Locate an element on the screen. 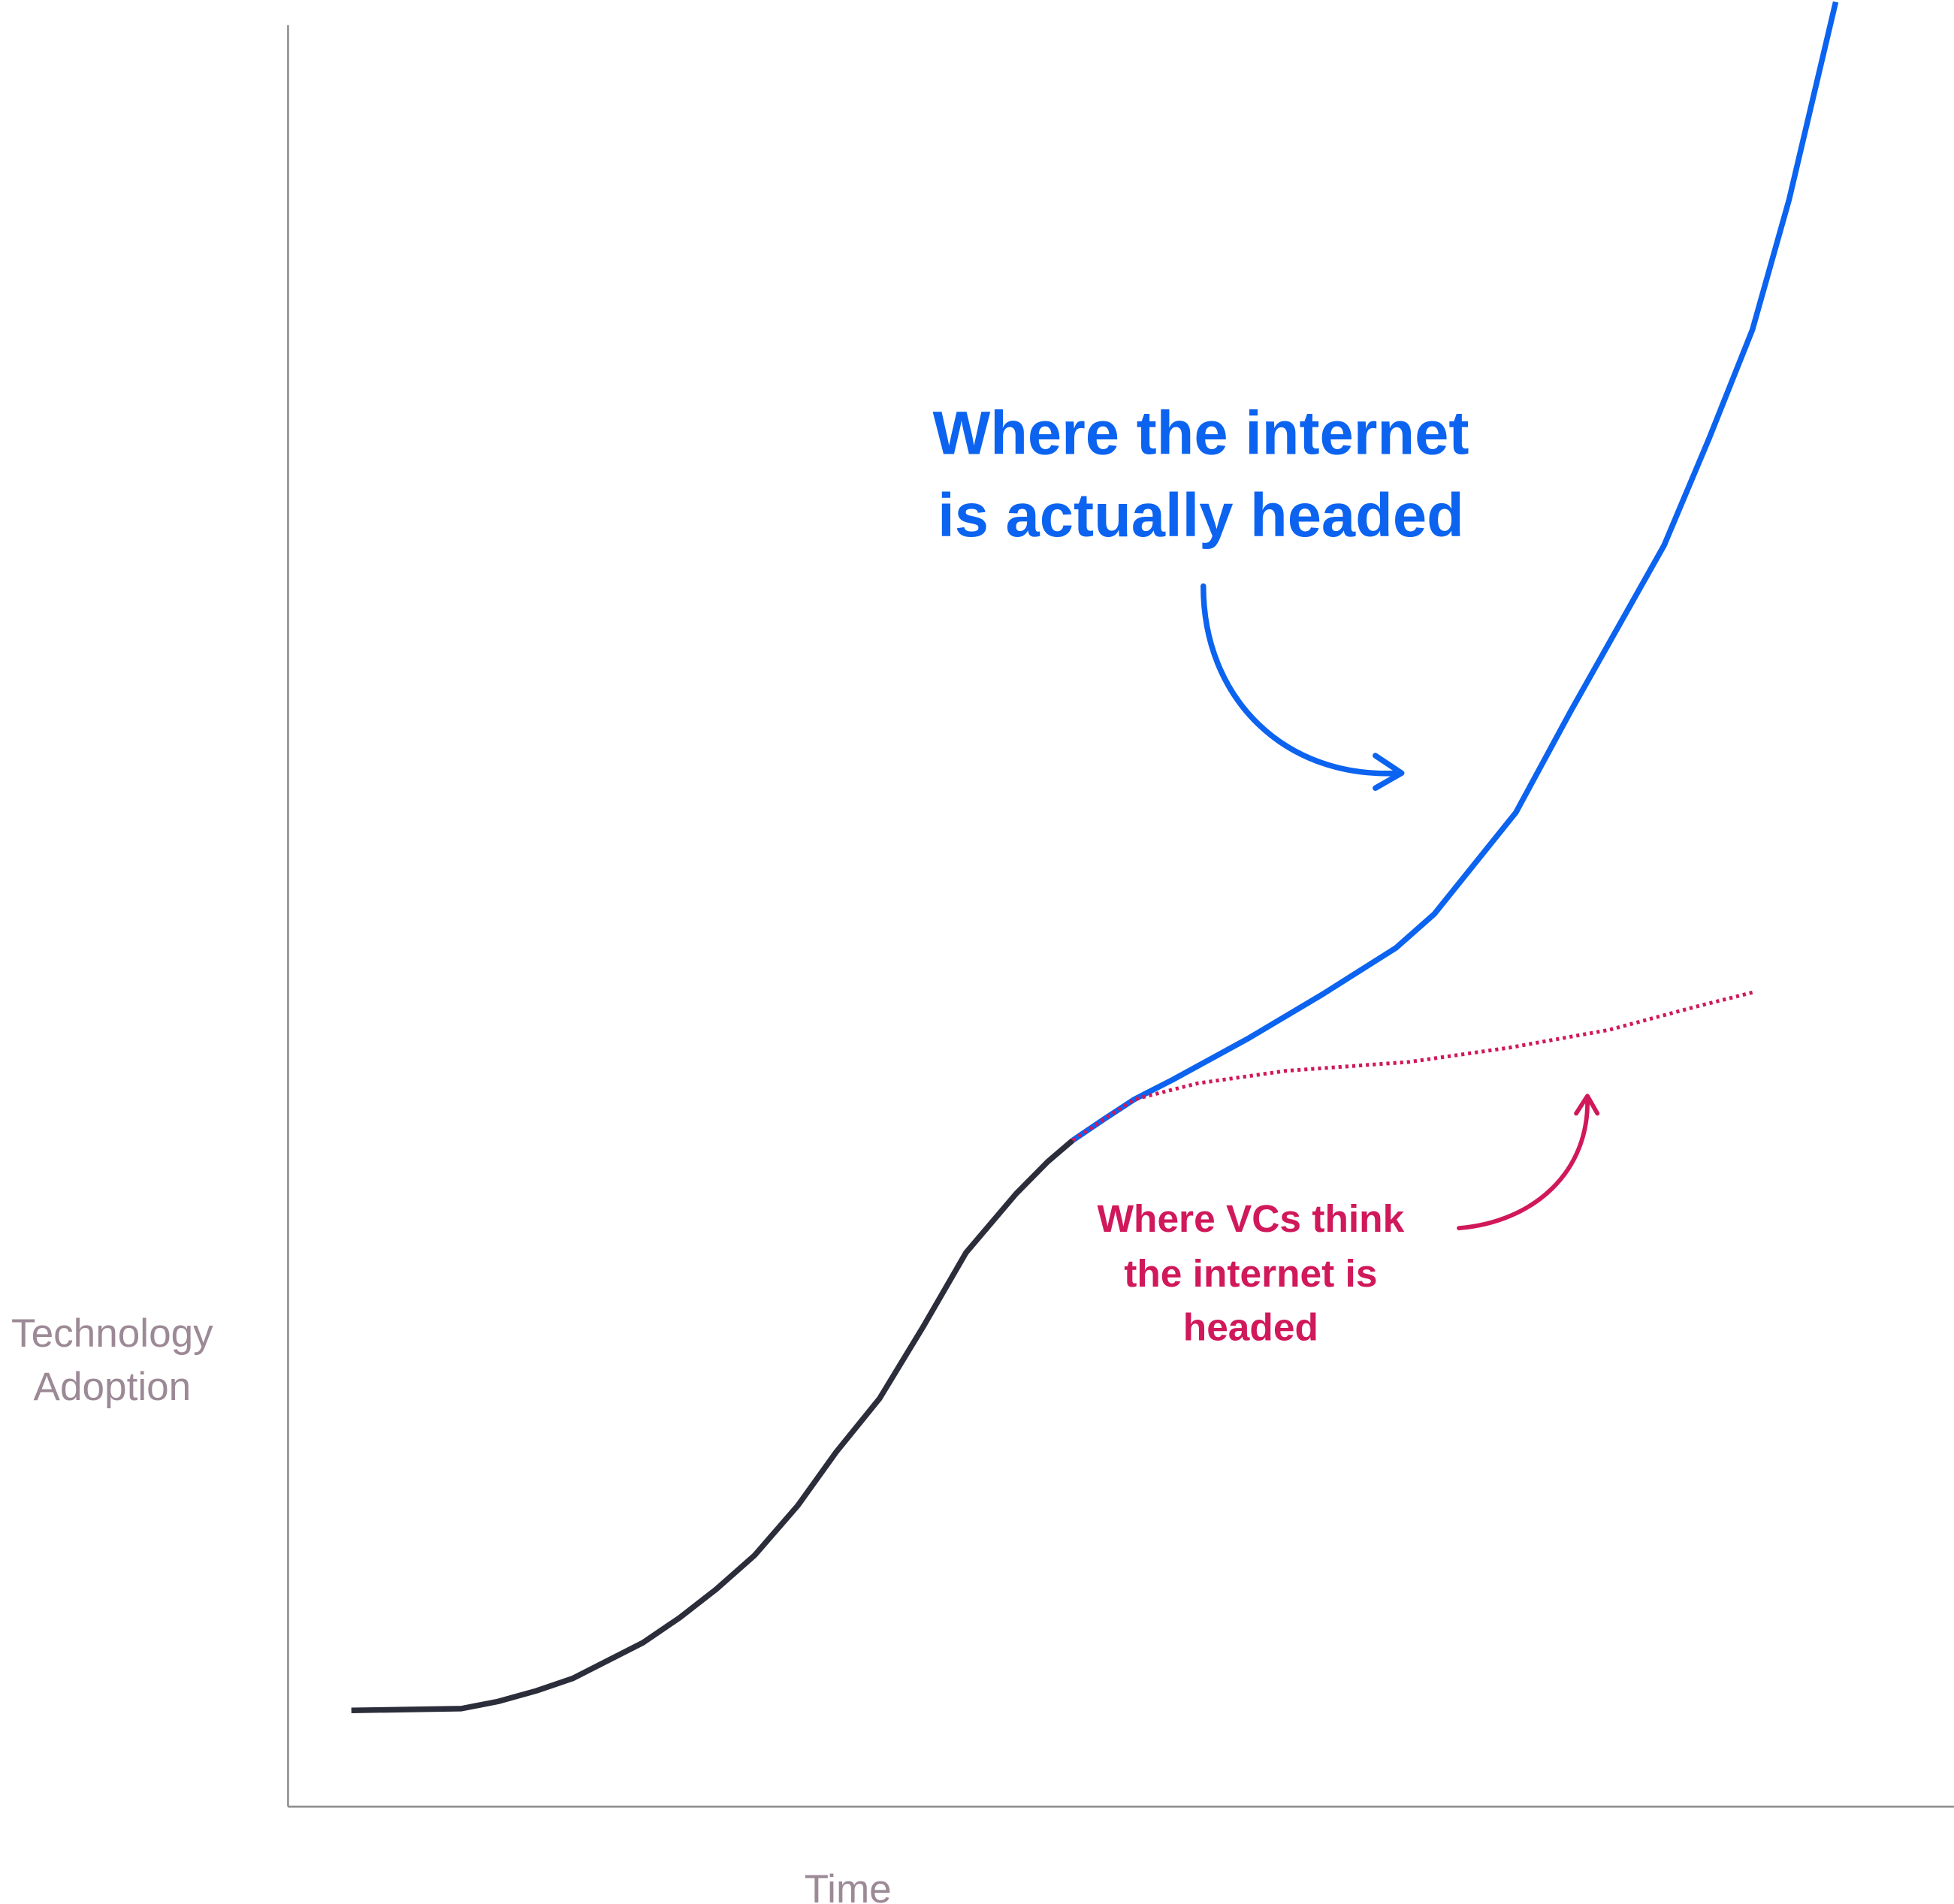 Image resolution: width=1954 pixels, height=1904 pixels. annotation-line: Where the internet is located at coordinates (1200, 433).